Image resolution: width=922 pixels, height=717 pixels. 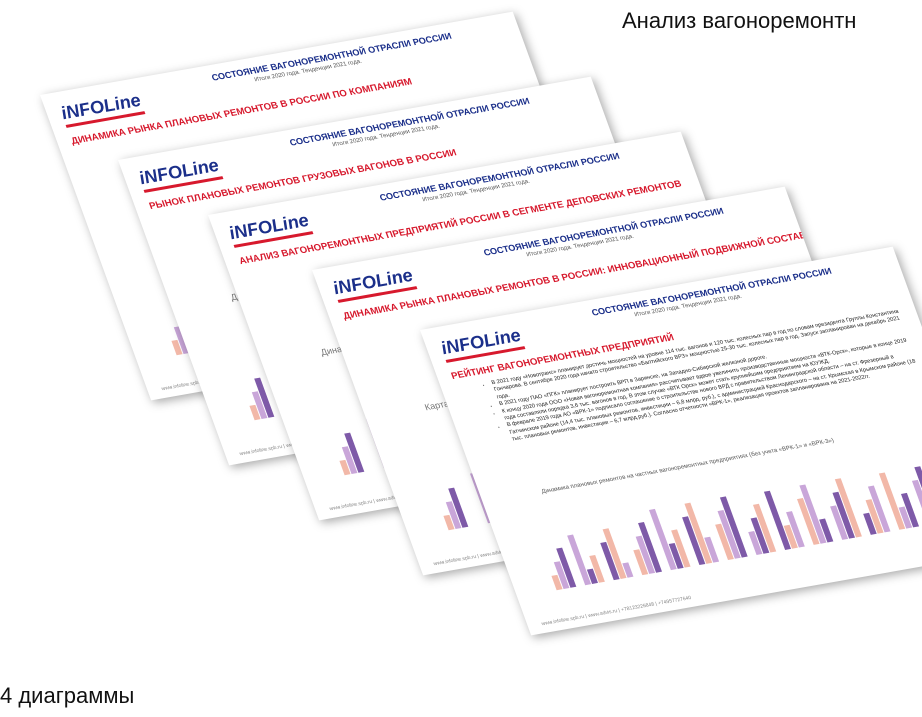 I want to click on chart-thumbnail, so click(x=736, y=528).